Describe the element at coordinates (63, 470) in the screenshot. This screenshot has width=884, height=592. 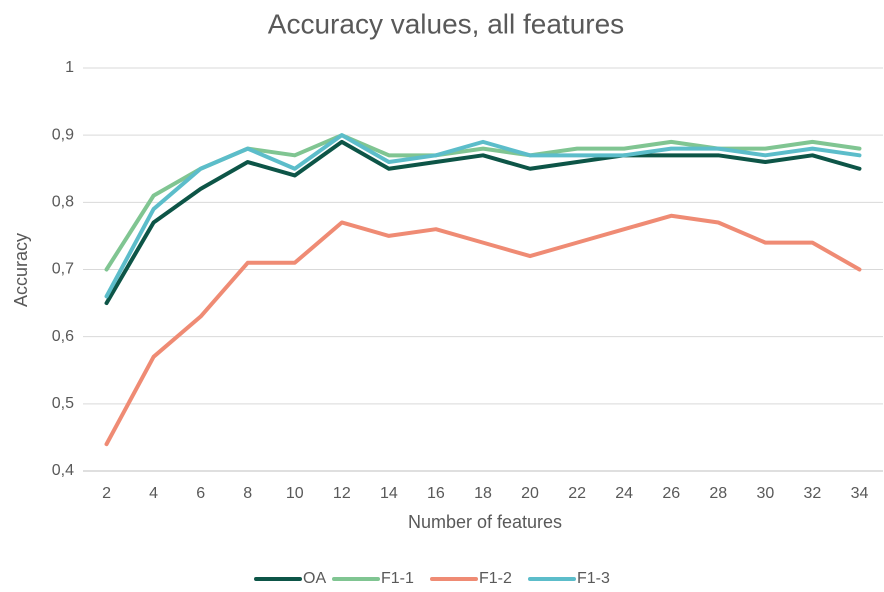
I see `y-tick-label: 0,4` at that location.